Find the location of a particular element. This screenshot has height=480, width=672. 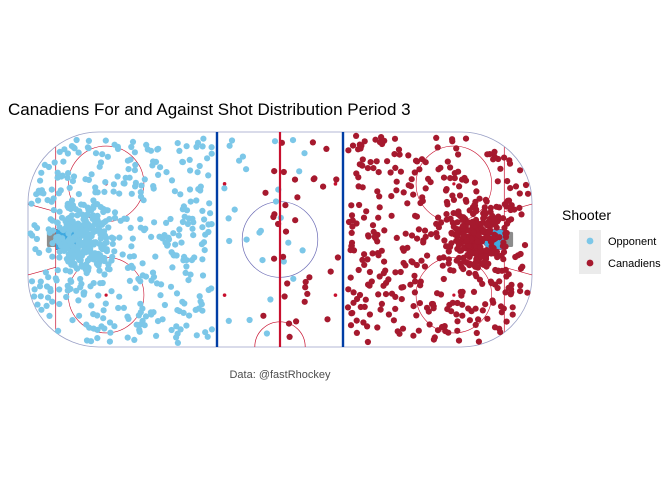

legend-key-canadiens is located at coordinates (590, 263).